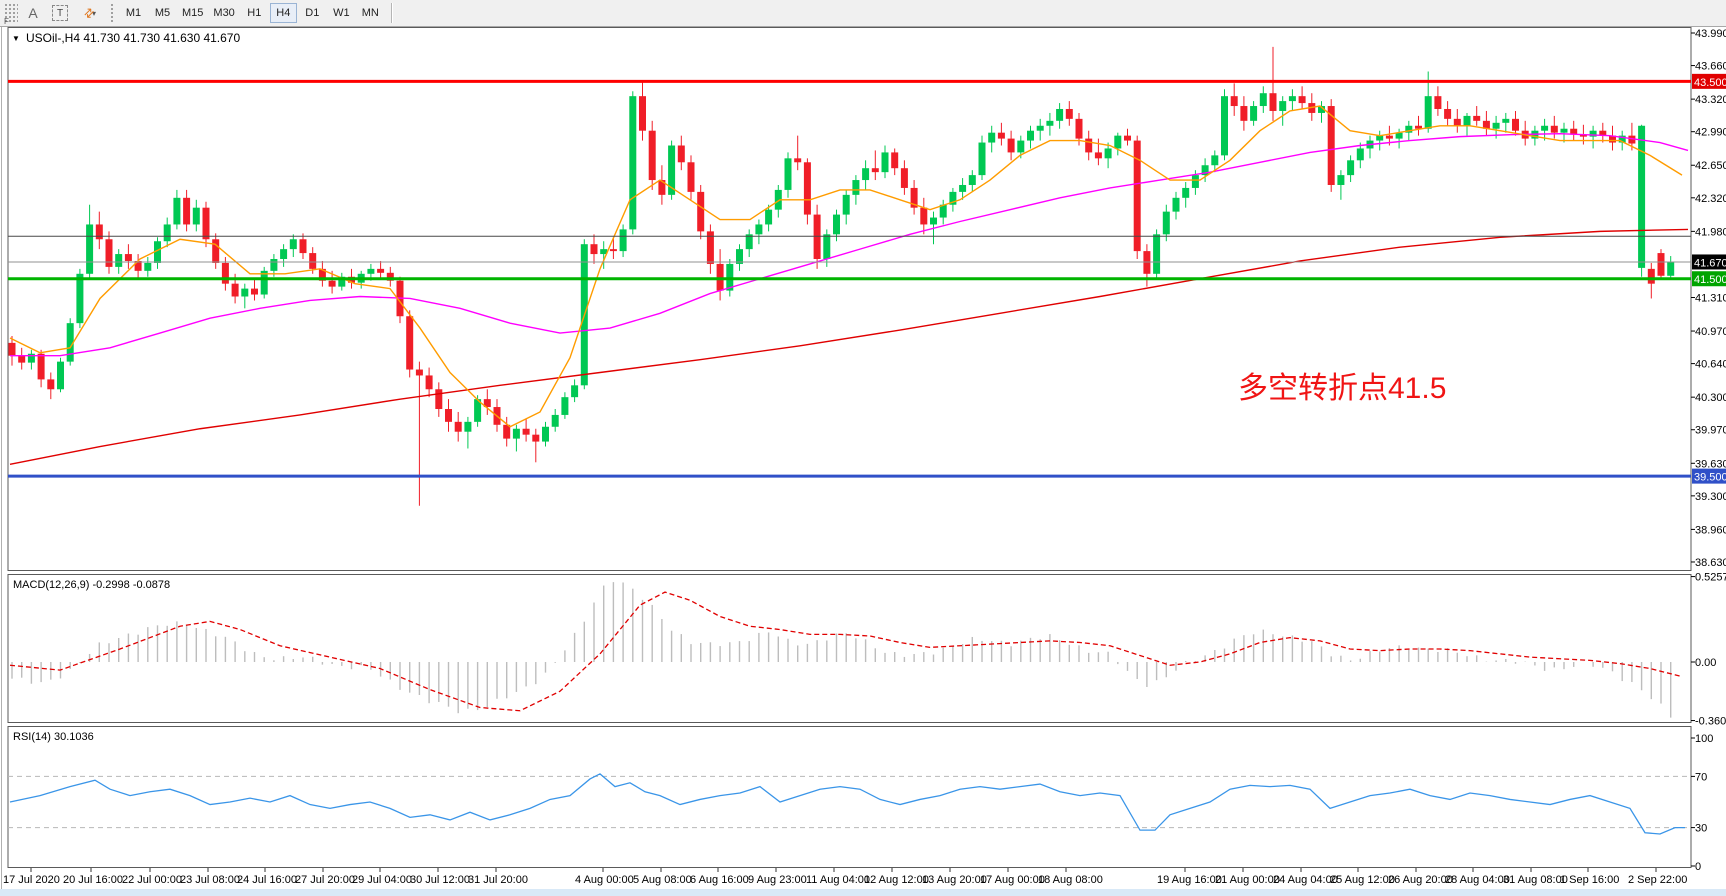  I want to click on price-tick-label: 42.650, so click(1710, 166).